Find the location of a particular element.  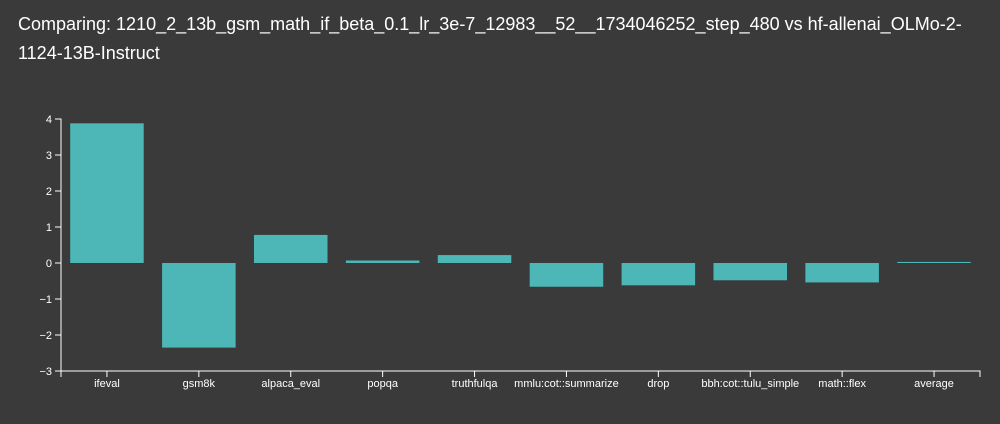

bar-bbh:cot::tulu_simple is located at coordinates (750, 272).